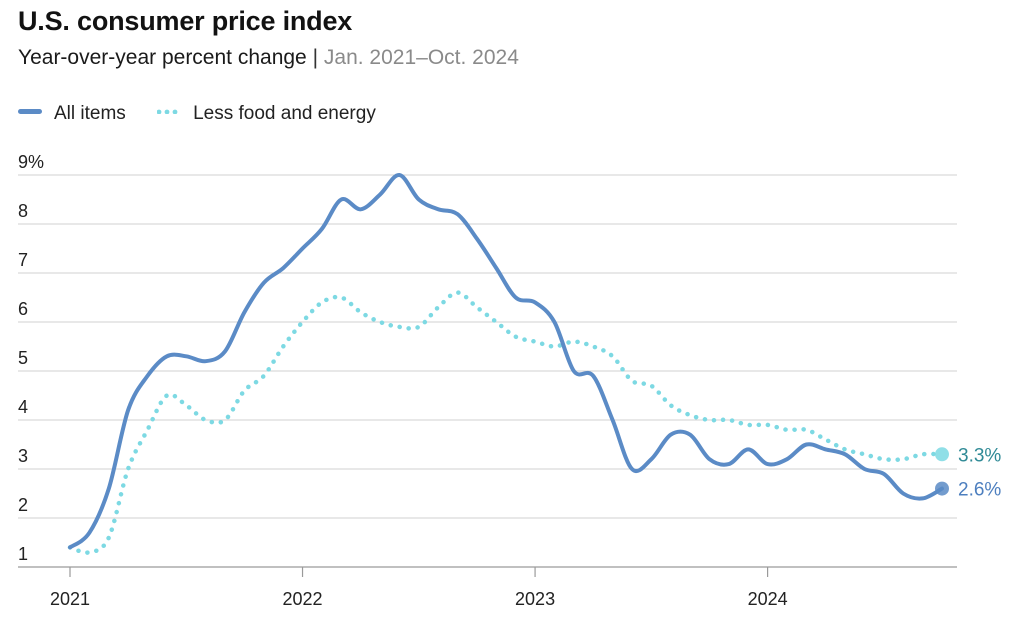  What do you see at coordinates (942, 454) in the screenshot?
I see `end-marker-core` at bounding box center [942, 454].